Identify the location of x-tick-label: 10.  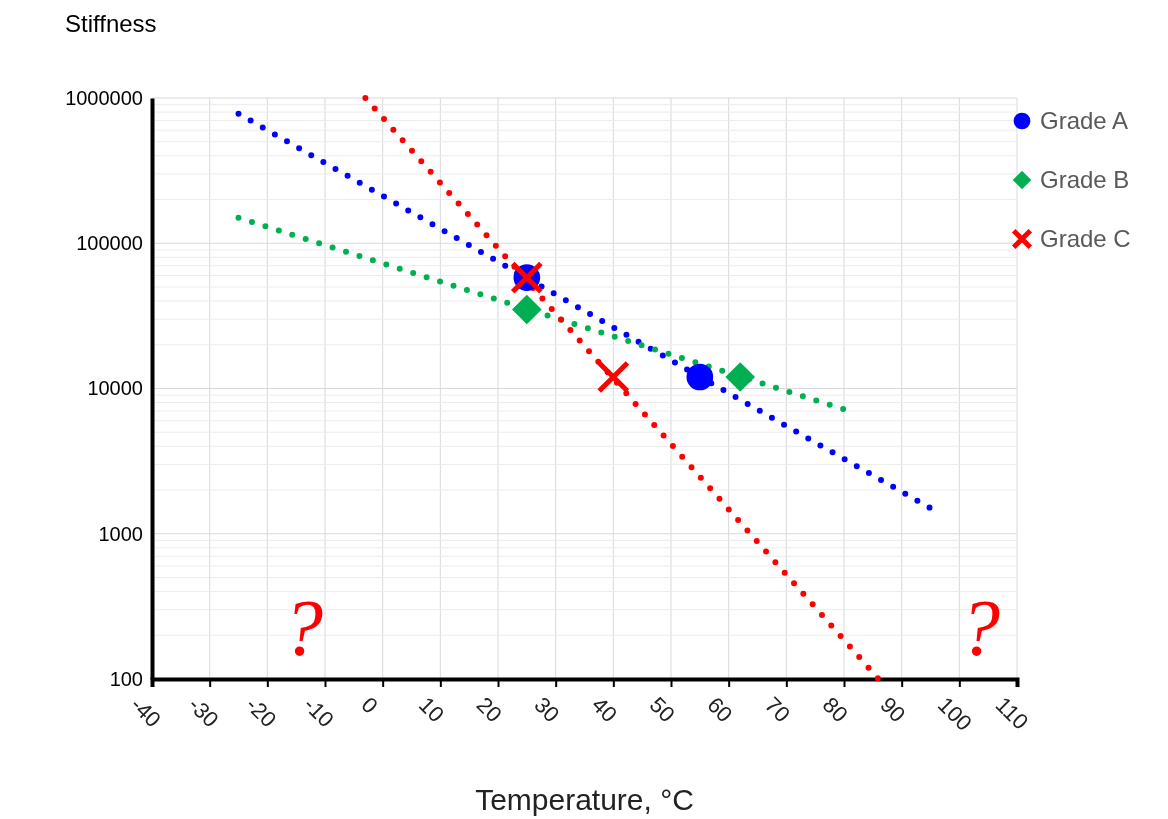
(432, 710).